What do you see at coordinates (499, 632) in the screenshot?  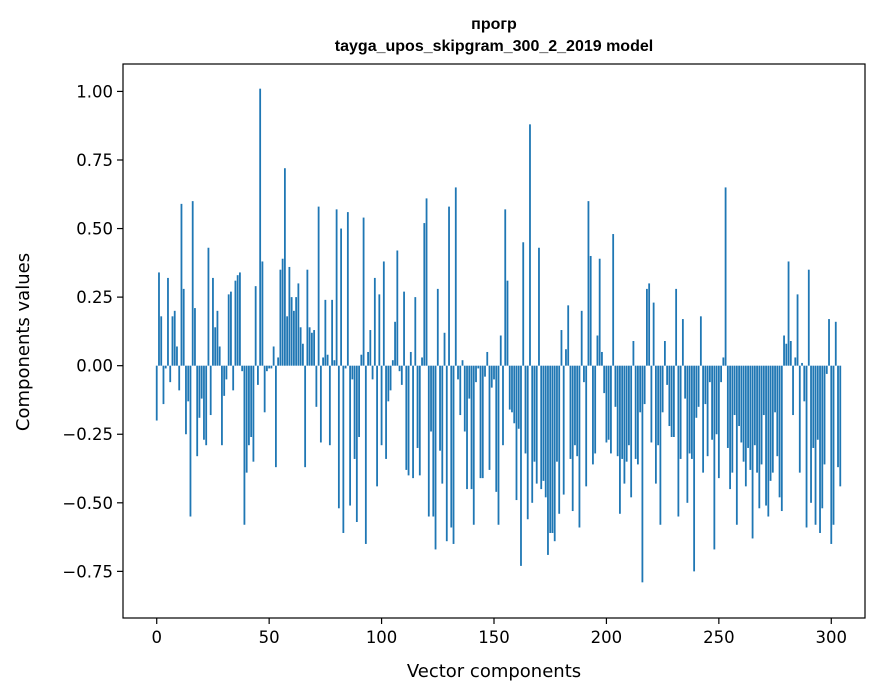 I see `x-axis-ticks: 0 50 100 150 200 250 300` at bounding box center [499, 632].